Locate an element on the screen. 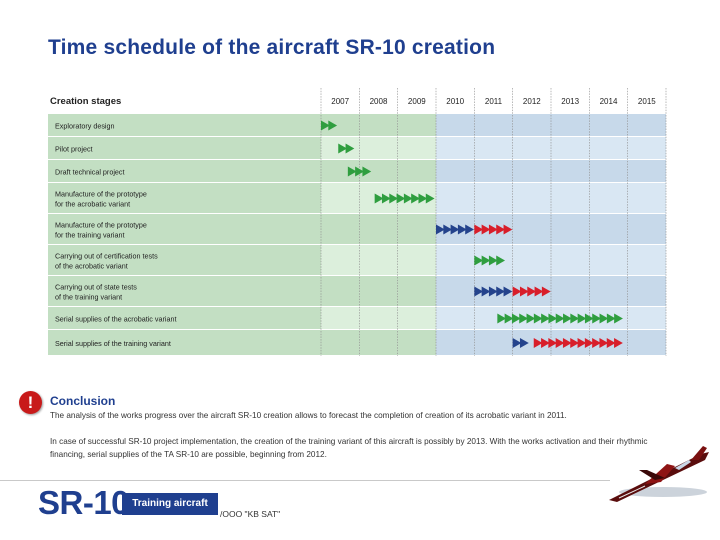  year-label: 2013 is located at coordinates (570, 101).